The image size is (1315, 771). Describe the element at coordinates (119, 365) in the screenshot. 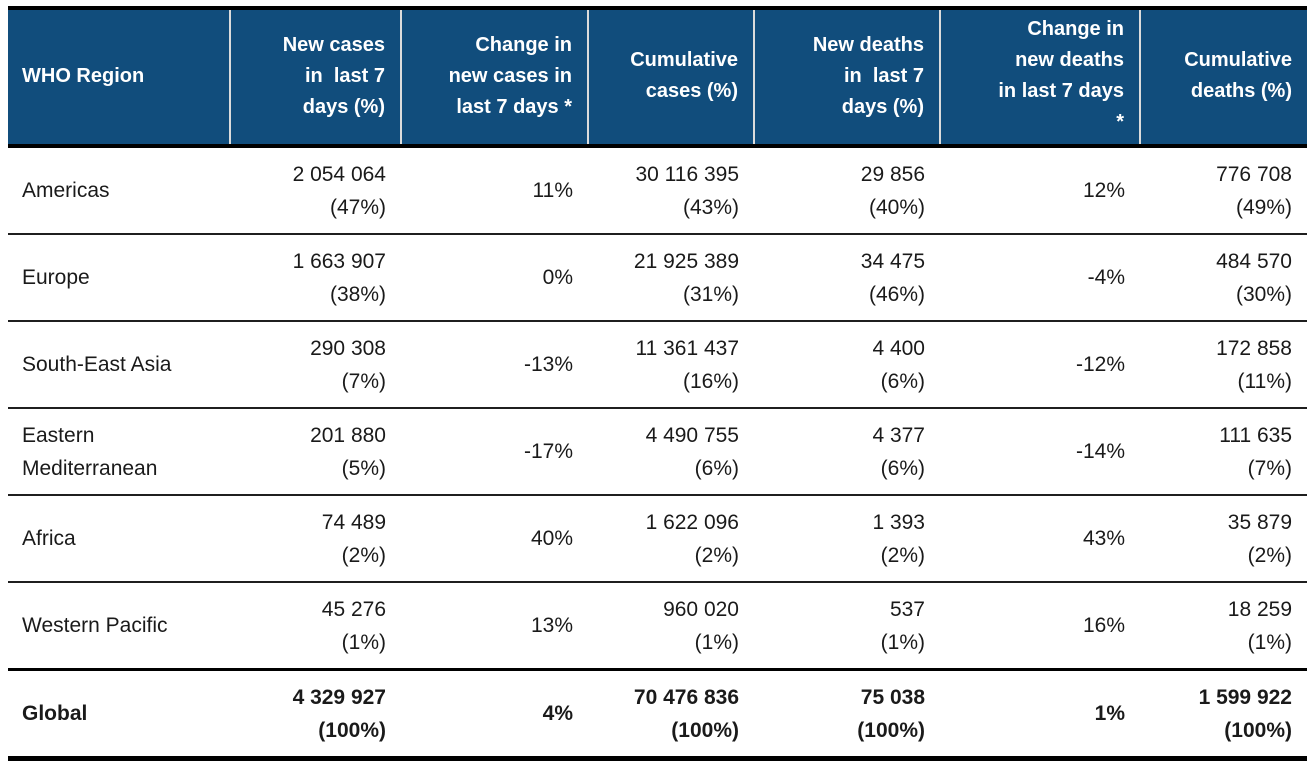

I see `region-cell: South-East Asia` at that location.